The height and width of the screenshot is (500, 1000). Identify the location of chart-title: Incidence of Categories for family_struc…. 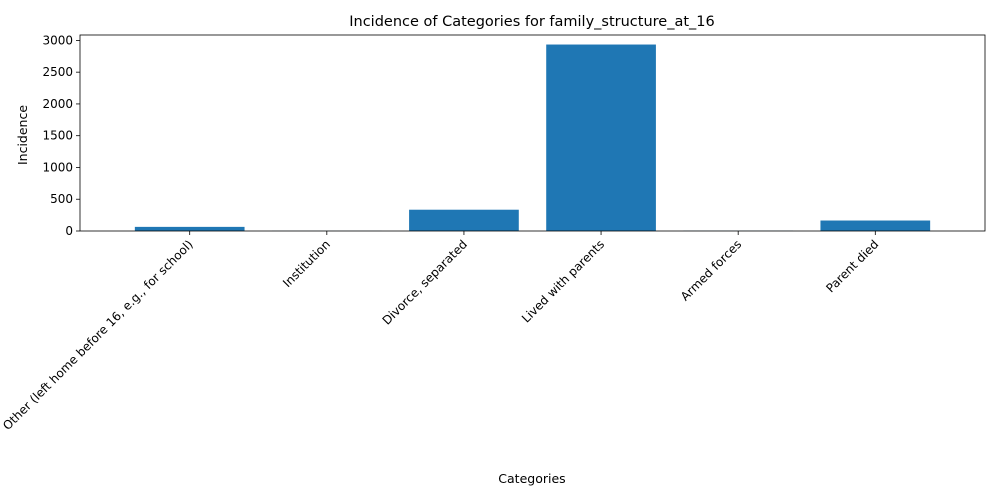
(532, 22).